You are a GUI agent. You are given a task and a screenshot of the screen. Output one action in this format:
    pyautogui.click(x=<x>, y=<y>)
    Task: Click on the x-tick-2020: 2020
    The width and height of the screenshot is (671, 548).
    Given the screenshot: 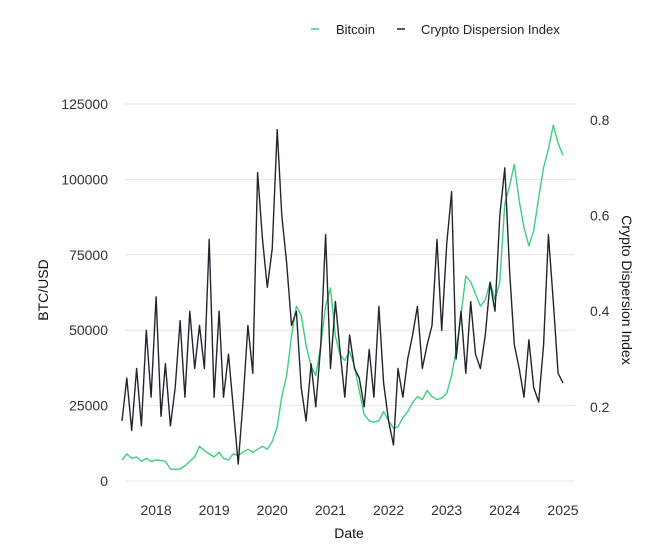 What is the action you would take?
    pyautogui.click(x=272, y=510)
    